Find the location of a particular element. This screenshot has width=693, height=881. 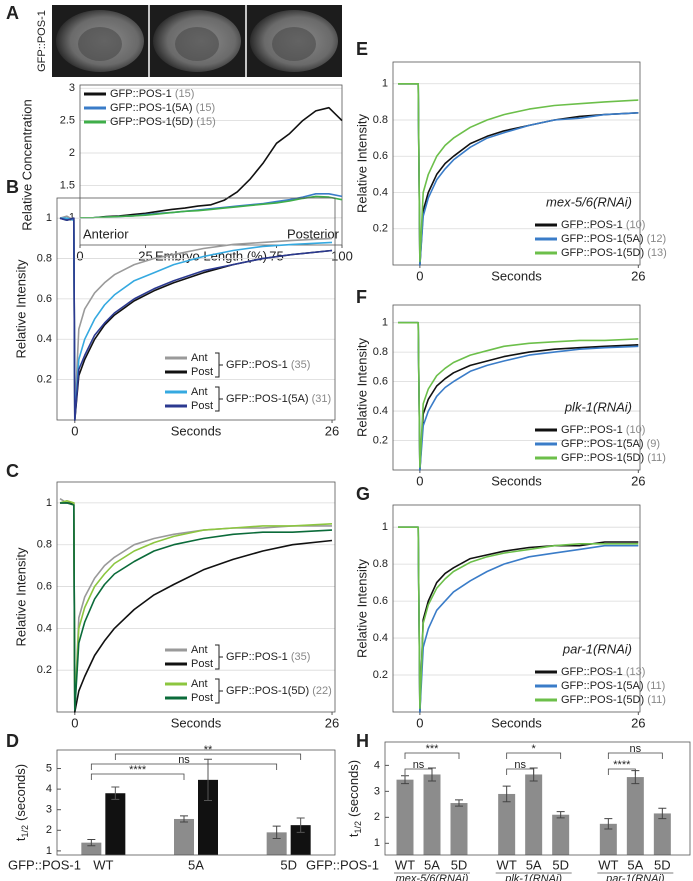

x-tick-label: 26 is located at coordinates (638, 275).